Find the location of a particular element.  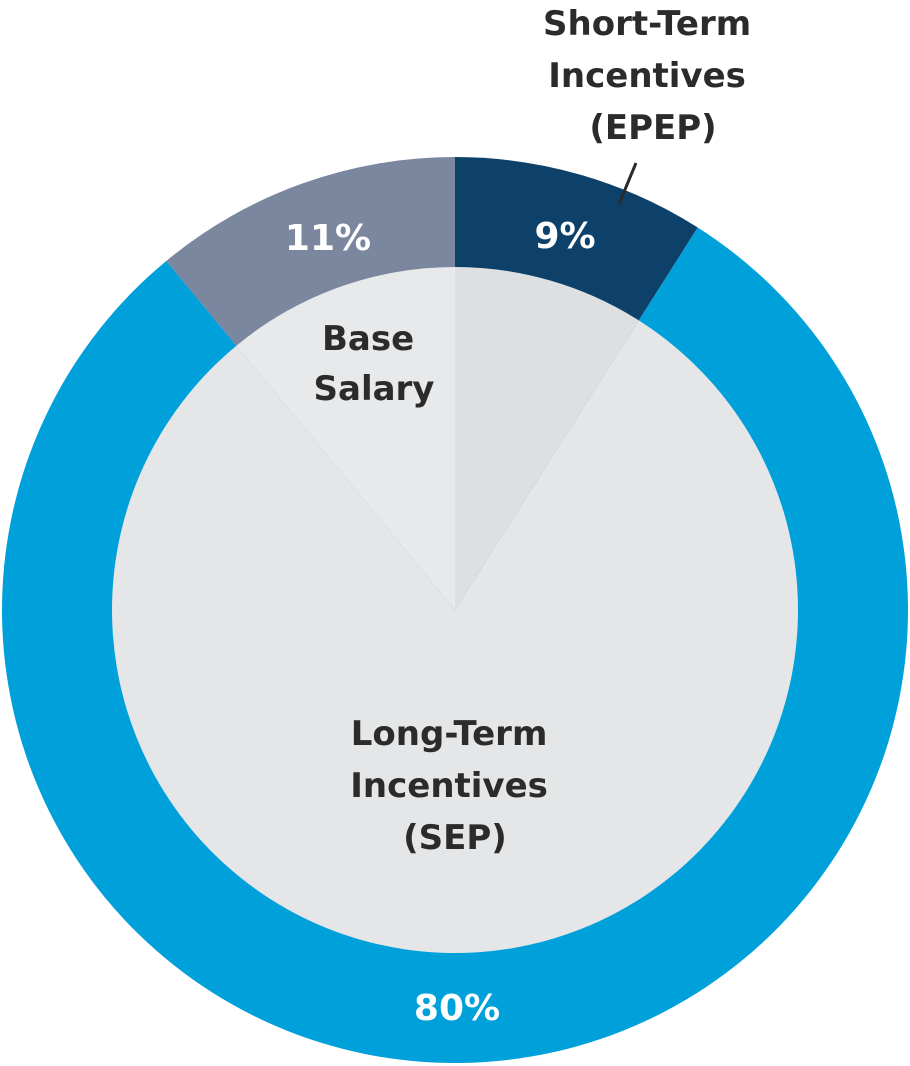

category-label-long-term-line-3: (SEP) is located at coordinates (455, 838).